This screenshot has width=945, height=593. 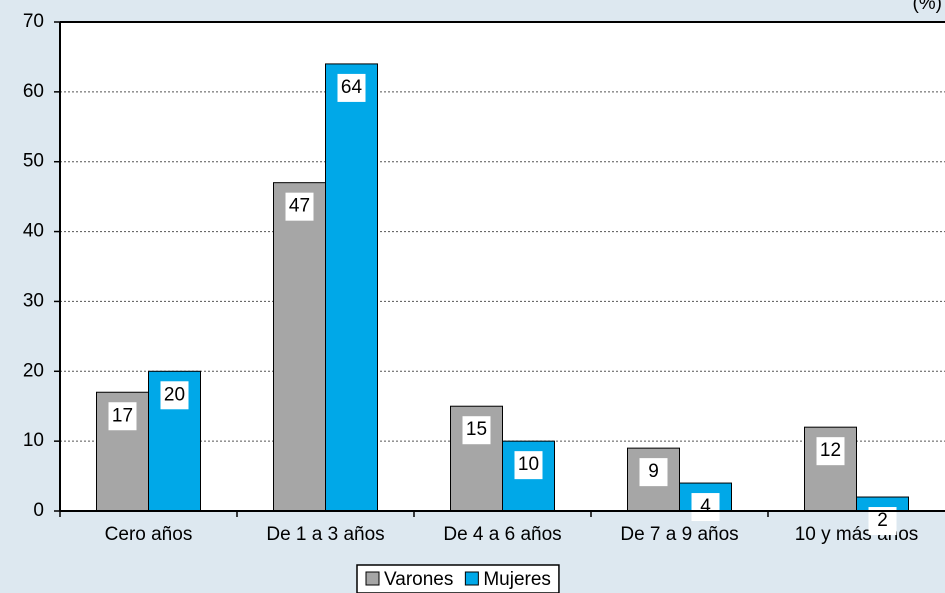 I want to click on data-label: 64, so click(x=352, y=87).